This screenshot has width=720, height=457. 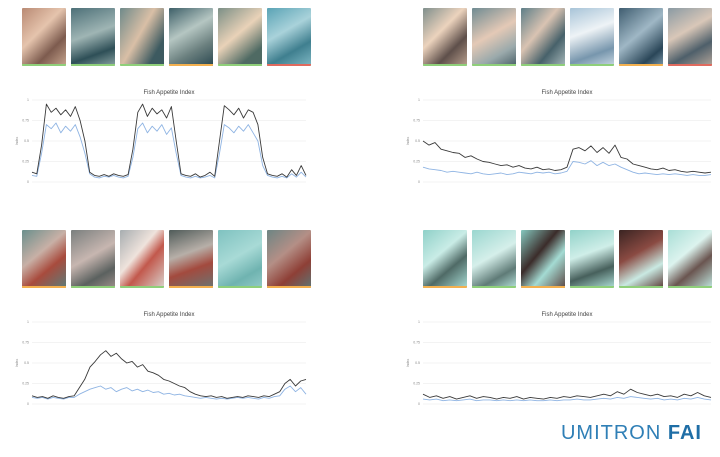 I want to click on brand-logo: UMITRON FAI, so click(x=631, y=433).